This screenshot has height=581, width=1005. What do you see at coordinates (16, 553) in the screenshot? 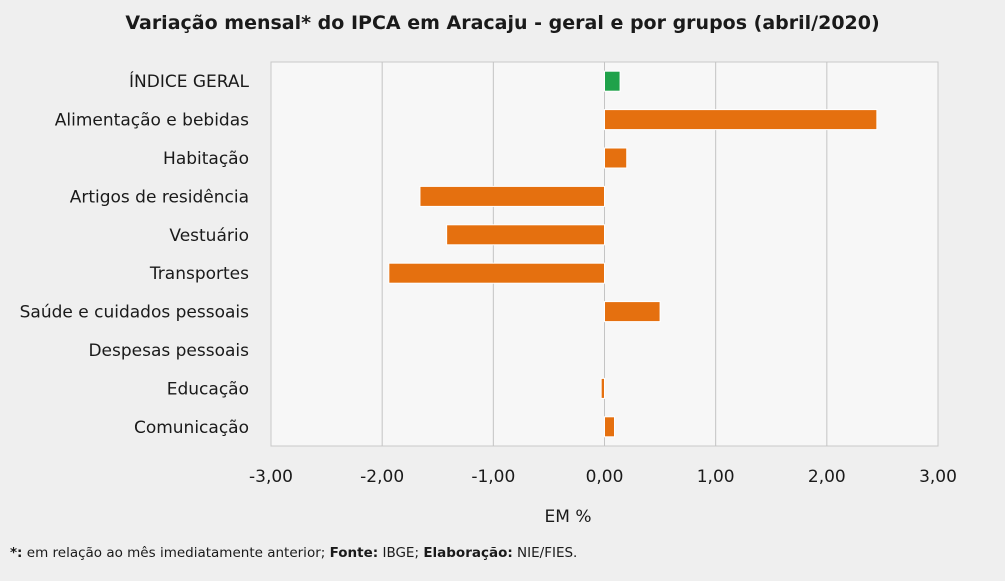
I see `footnote-star-label: *:` at bounding box center [16, 553].